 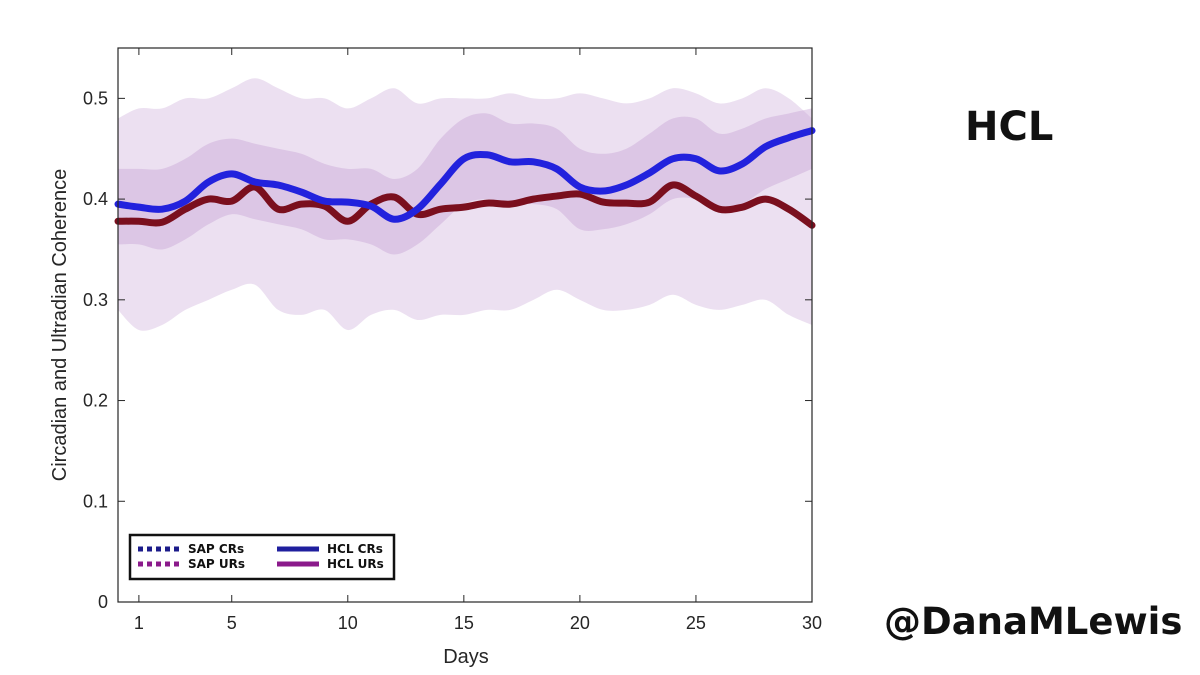 I want to click on x-tick-label: 25, so click(x=696, y=623).